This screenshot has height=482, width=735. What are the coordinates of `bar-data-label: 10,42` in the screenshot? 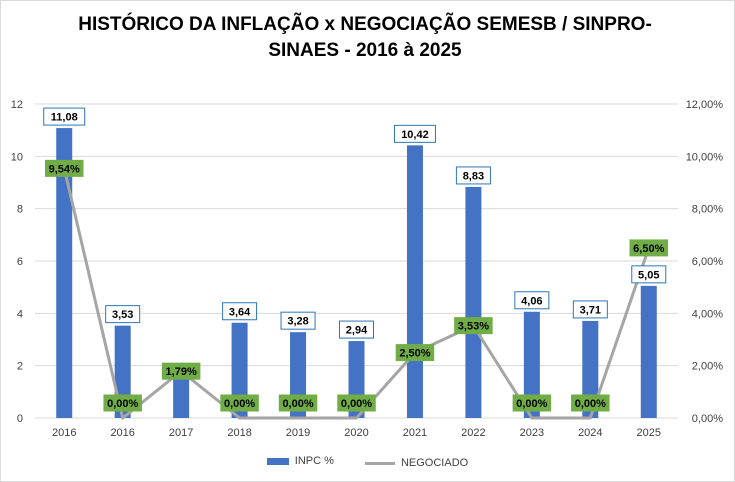 It's located at (415, 135).